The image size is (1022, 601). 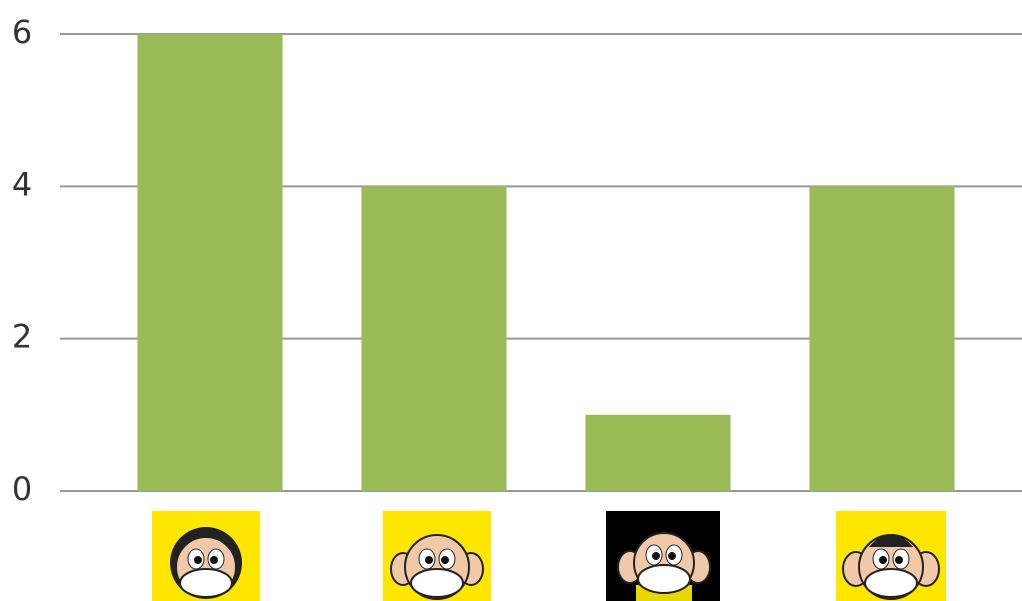 I want to click on y-tick-label: 2, so click(x=22, y=337).